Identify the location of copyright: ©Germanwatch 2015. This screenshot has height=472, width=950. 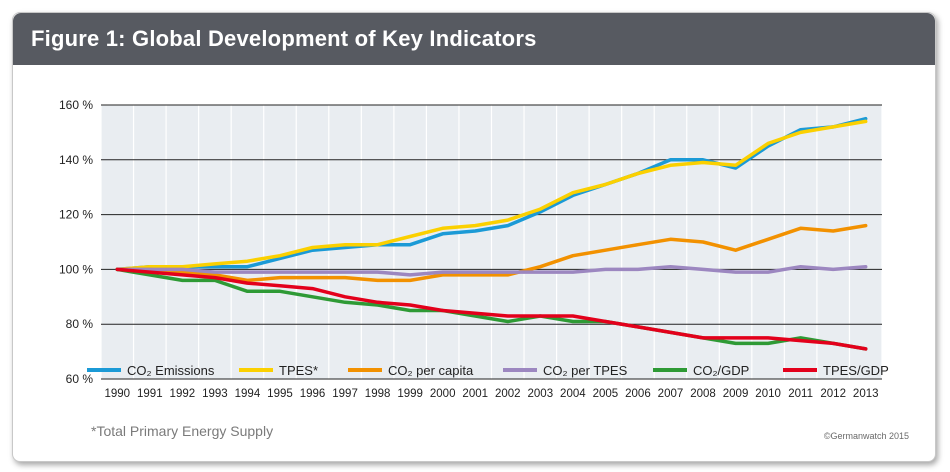
(866, 436).